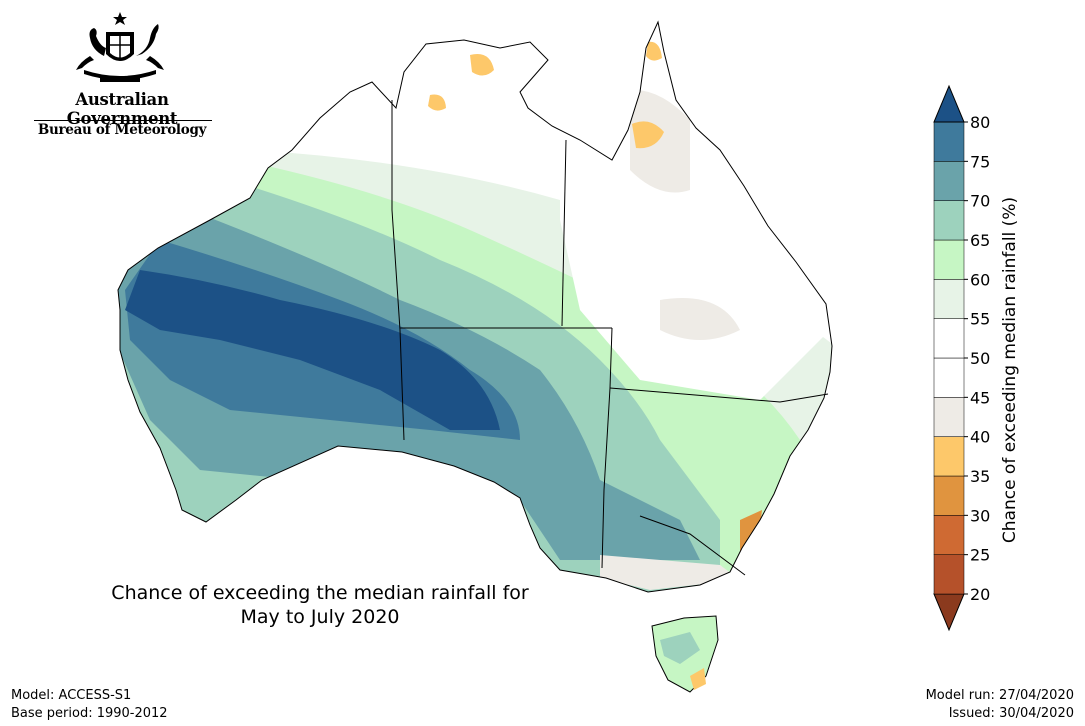  I want to click on base-period: Base period: 1990-2012, so click(89, 713).